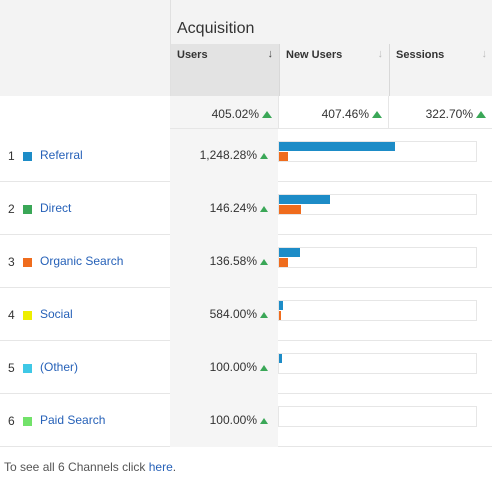  Describe the element at coordinates (449, 114) in the screenshot. I see `total-sessions-value: 322.70%` at that location.